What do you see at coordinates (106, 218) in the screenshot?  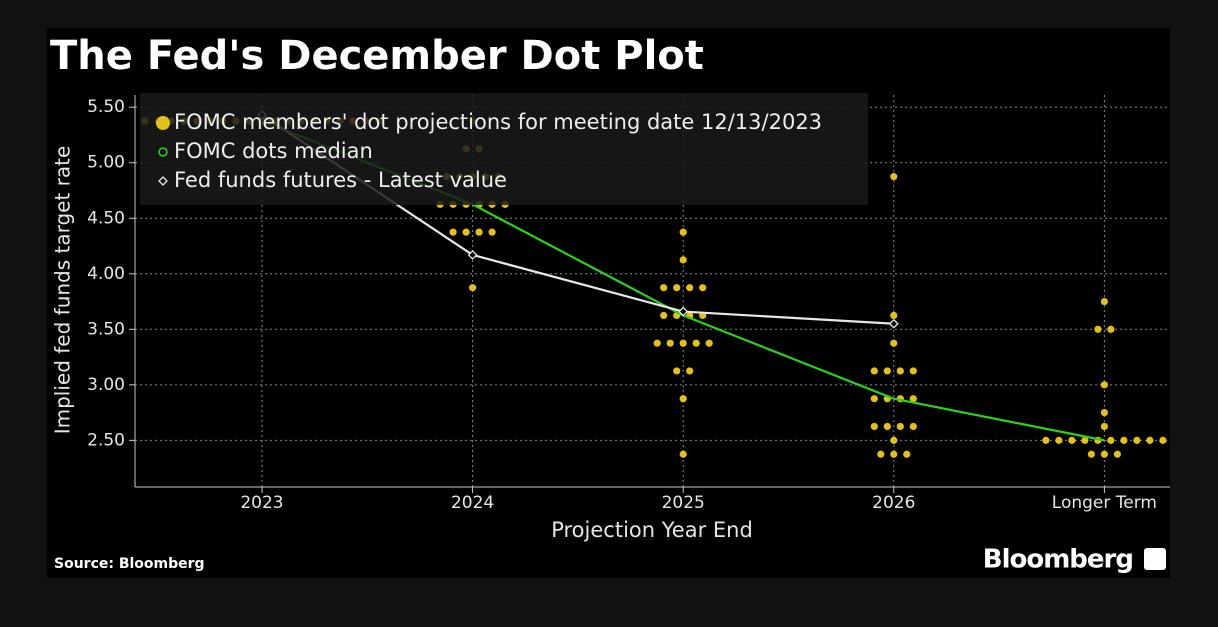 I see `y-tick-label: 4.50` at bounding box center [106, 218].